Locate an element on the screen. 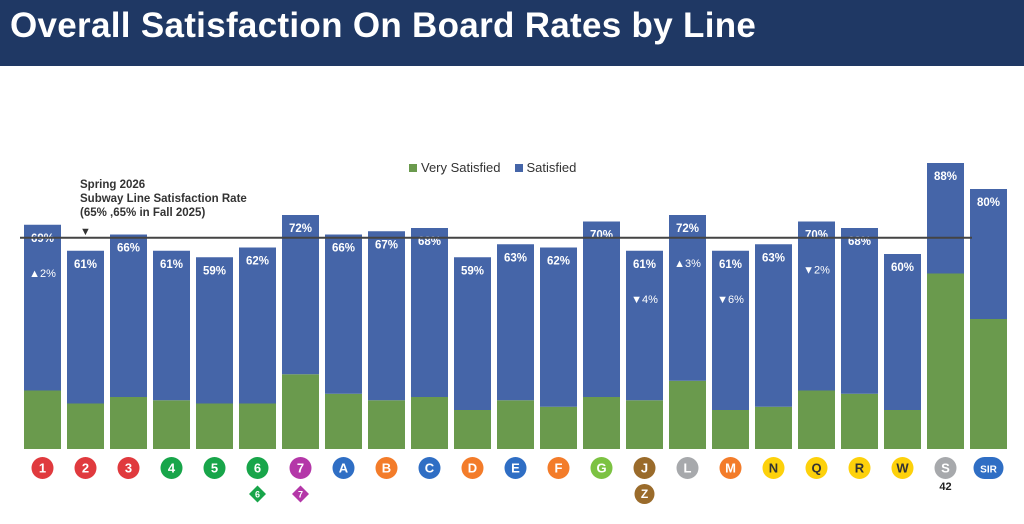 This screenshot has height=524, width=1024. line-badge-s: S 42 is located at coordinates (945, 475).